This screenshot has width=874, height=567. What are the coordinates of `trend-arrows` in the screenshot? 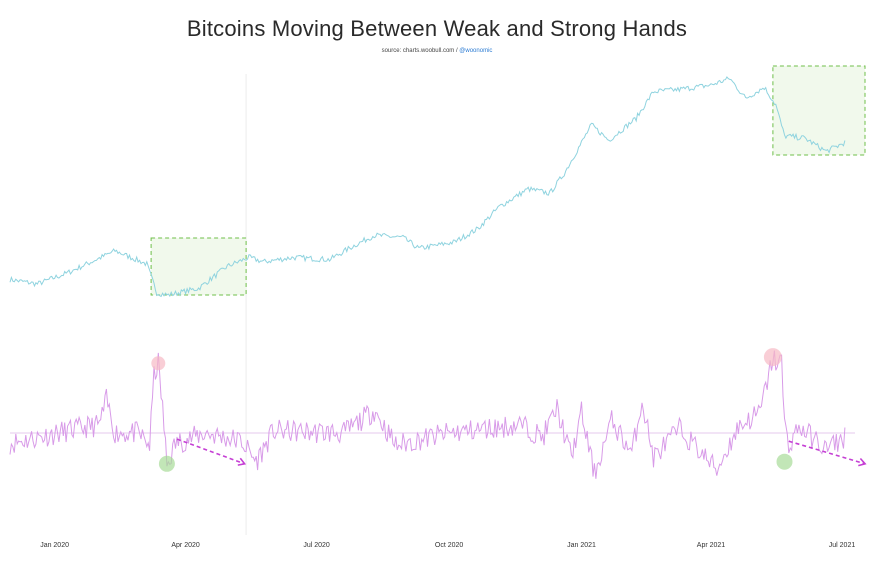 It's located at (521, 452).